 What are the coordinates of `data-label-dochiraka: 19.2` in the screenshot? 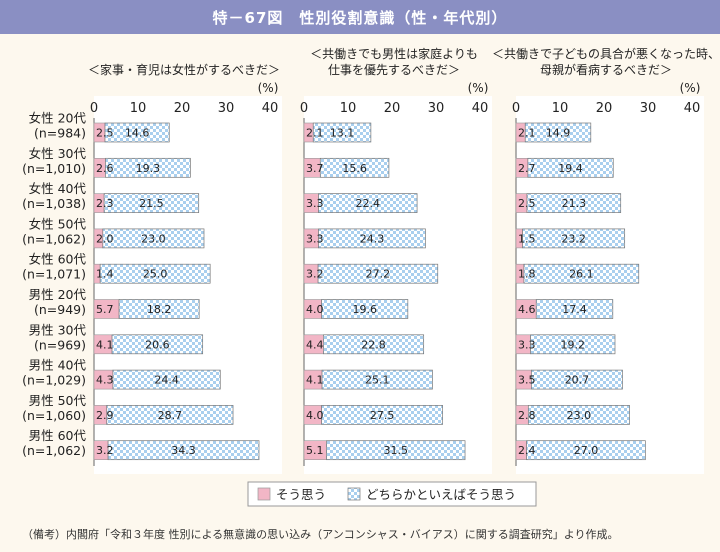 It's located at (573, 344).